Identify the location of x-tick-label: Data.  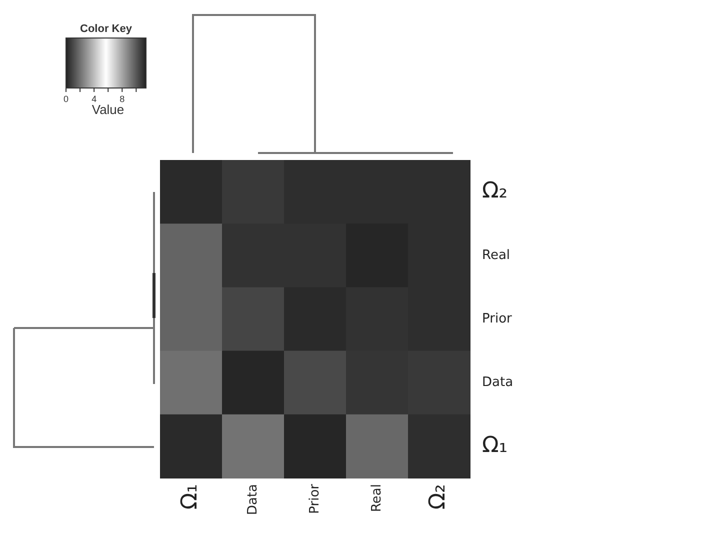
(252, 500).